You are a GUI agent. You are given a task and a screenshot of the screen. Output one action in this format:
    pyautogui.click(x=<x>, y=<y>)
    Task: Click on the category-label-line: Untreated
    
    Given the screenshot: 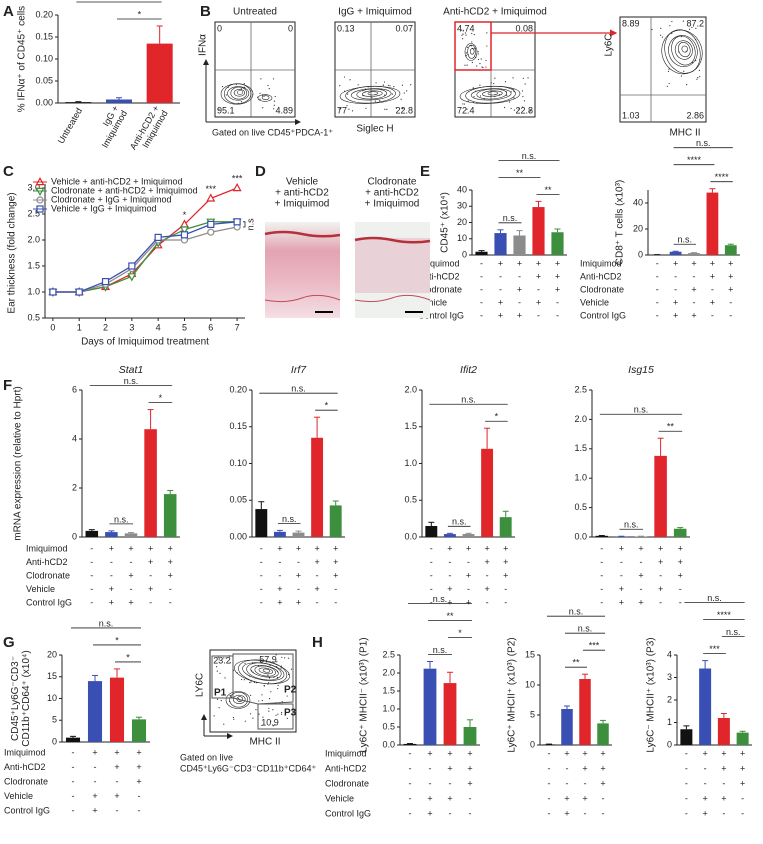 What is the action you would take?
    pyautogui.click(x=70, y=125)
    